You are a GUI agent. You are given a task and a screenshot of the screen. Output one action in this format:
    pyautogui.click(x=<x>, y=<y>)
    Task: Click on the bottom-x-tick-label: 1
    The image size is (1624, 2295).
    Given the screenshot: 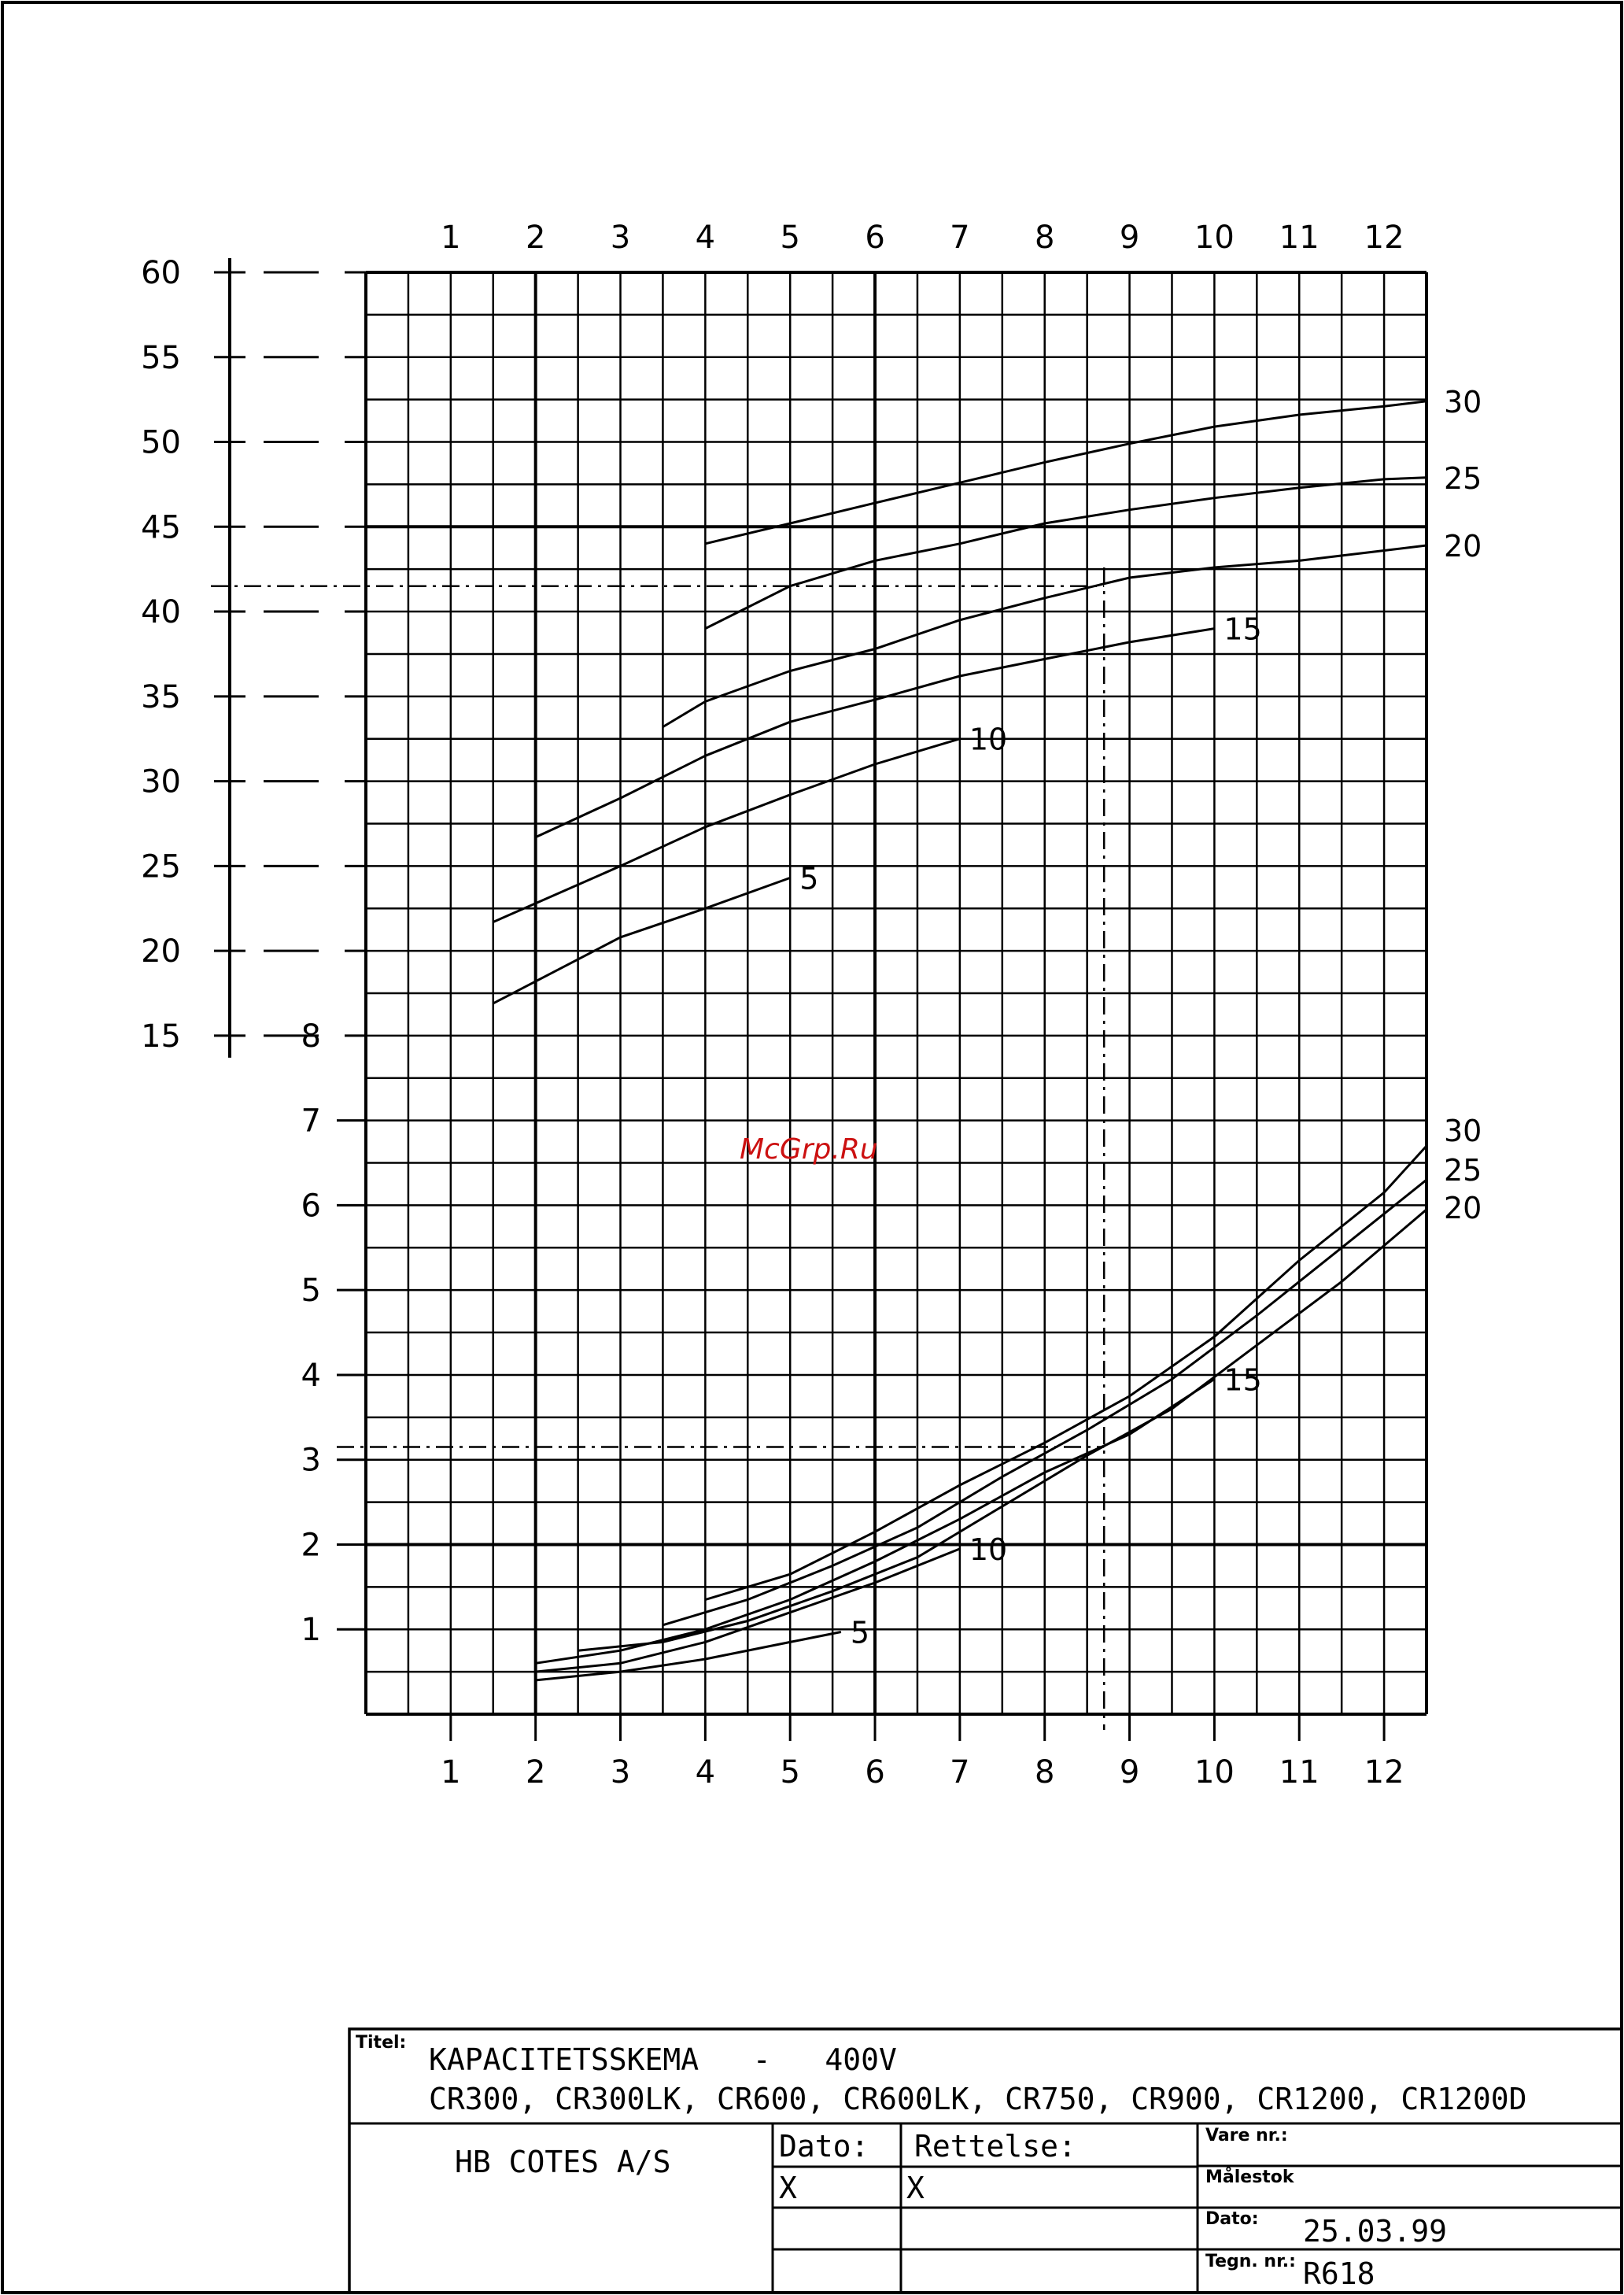 What is the action you would take?
    pyautogui.click(x=450, y=1772)
    